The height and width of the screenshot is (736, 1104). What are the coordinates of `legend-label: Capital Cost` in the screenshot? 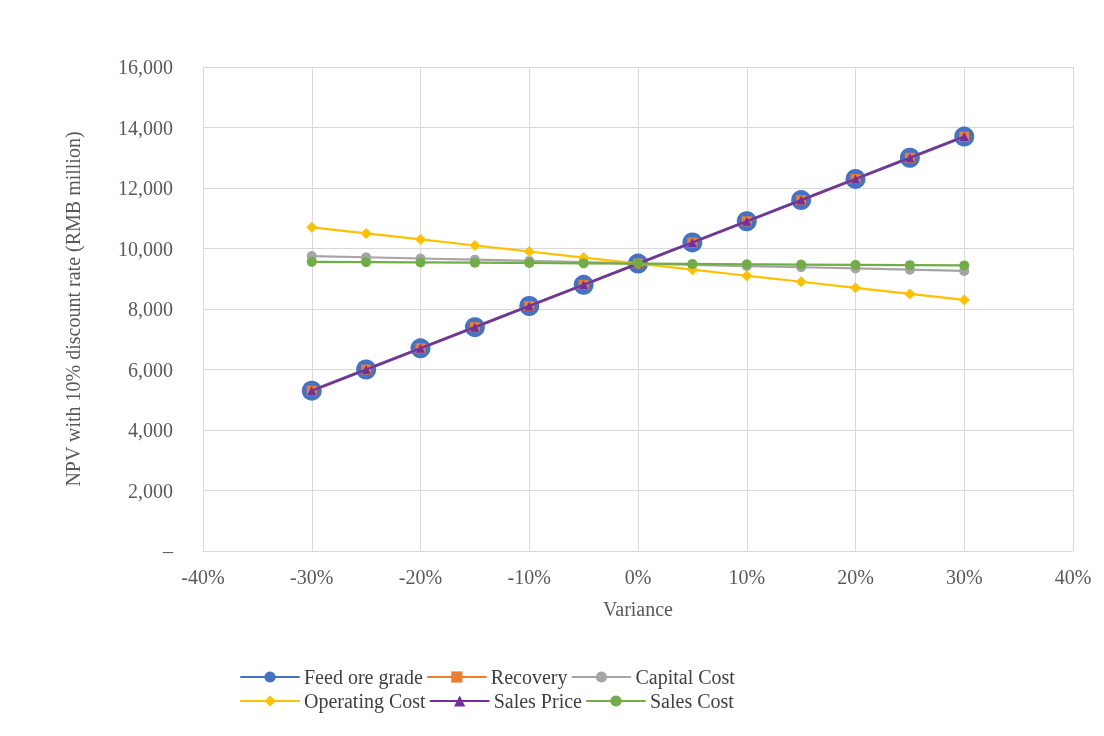 It's located at (685, 677).